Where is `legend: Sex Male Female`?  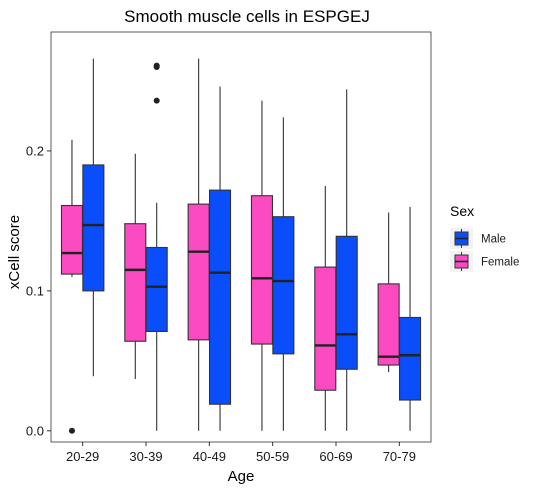
legend: Sex Male Female is located at coordinates (484, 237).